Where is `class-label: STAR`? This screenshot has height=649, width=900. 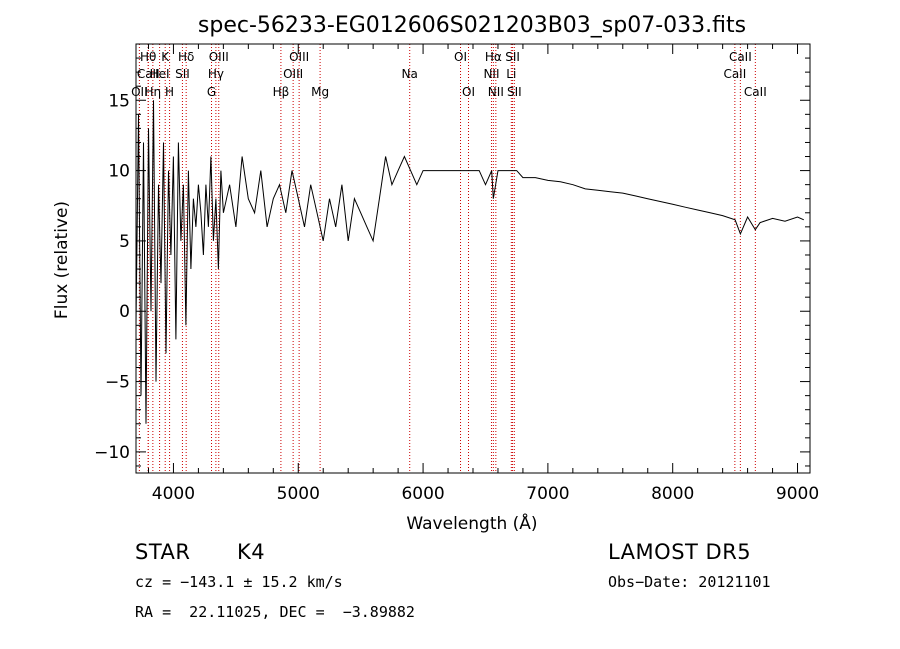
class-label: STAR is located at coordinates (163, 552).